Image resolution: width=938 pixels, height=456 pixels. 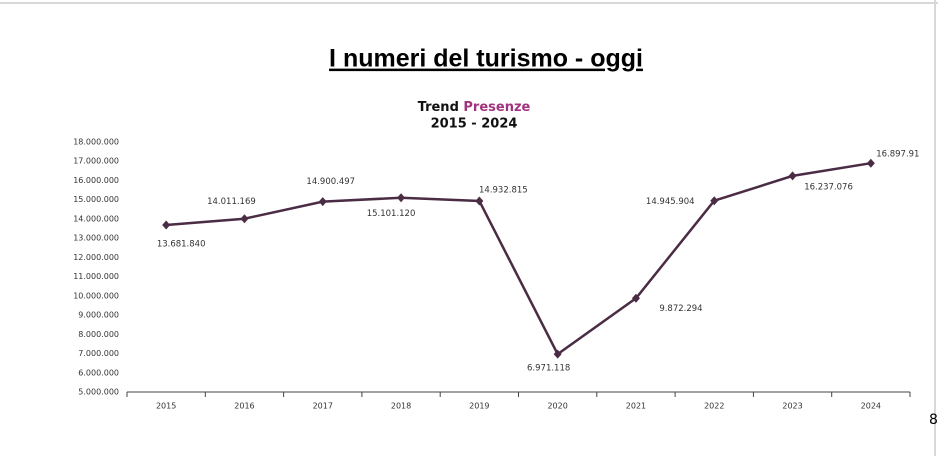 What do you see at coordinates (330, 182) in the screenshot?
I see `value-label: 14.900.497` at bounding box center [330, 182].